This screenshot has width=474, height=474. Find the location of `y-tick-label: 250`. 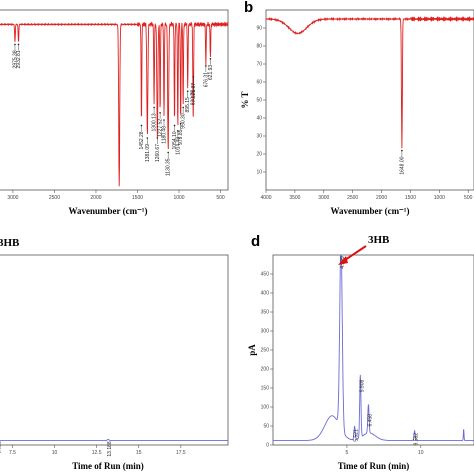

y-tick-label: 250 is located at coordinates (265, 351).